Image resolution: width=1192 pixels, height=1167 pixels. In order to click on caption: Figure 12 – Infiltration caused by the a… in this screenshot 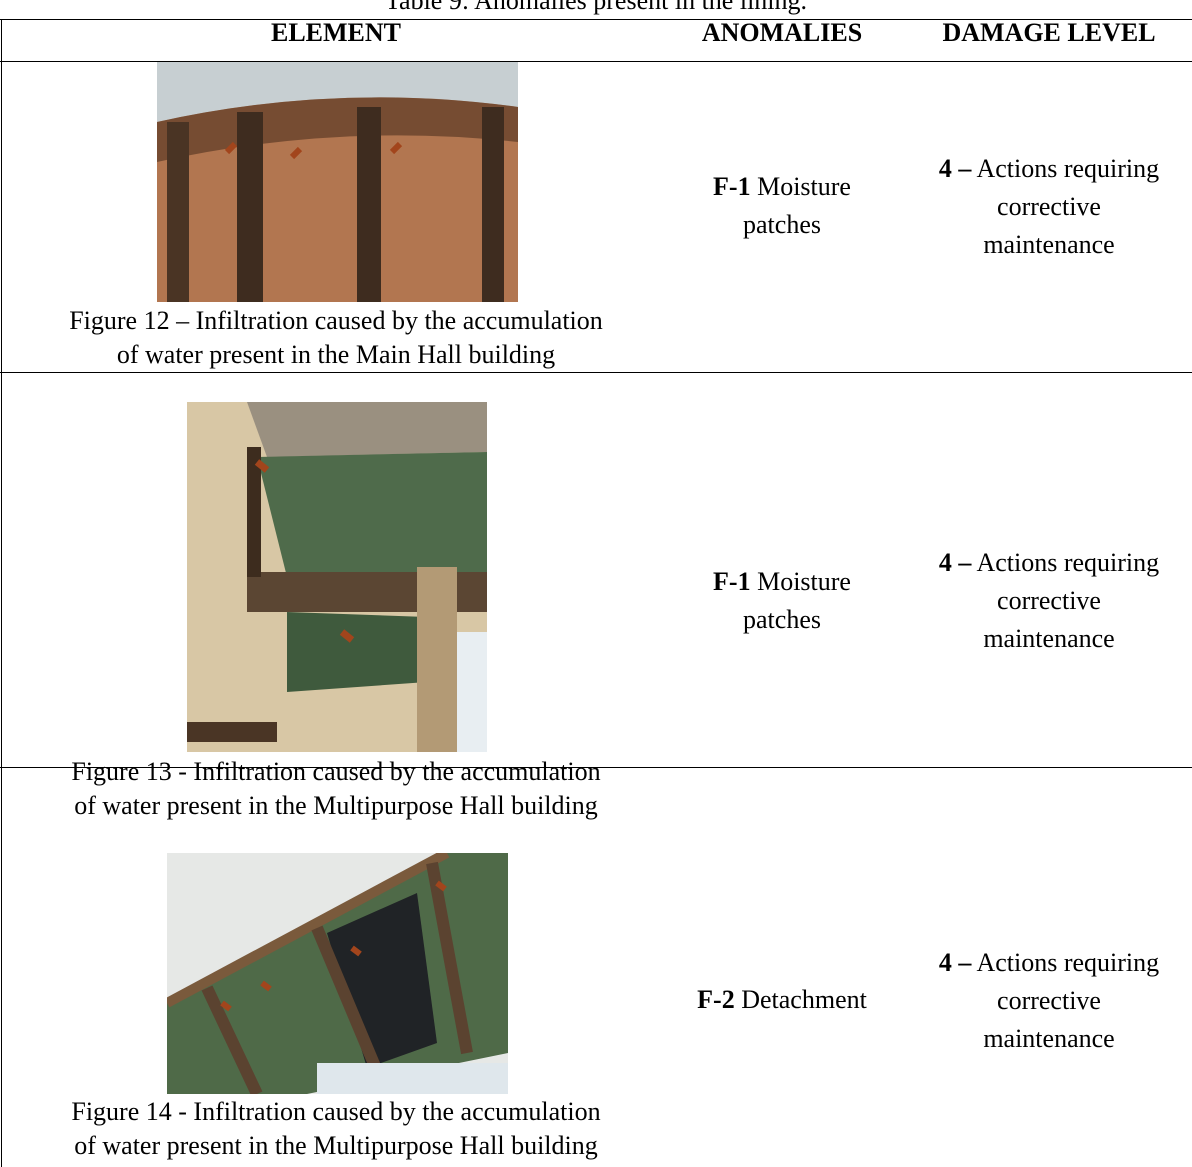, I will do `click(336, 320)`.